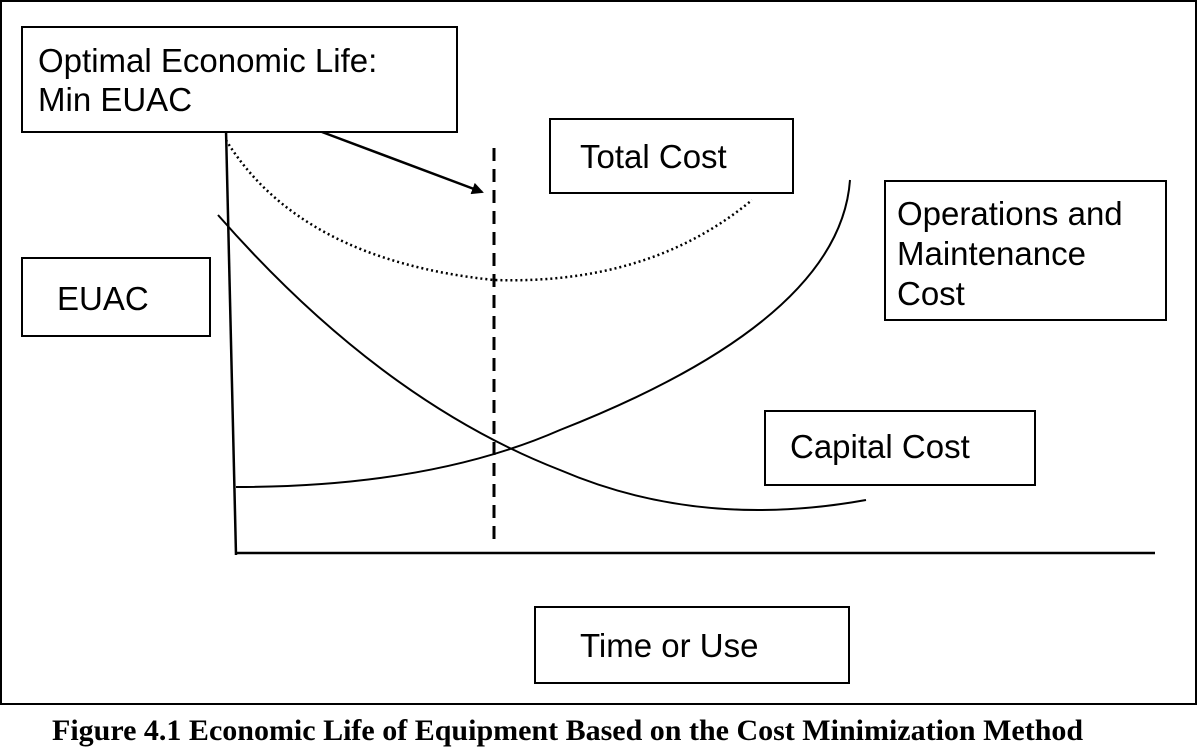 The width and height of the screenshot is (1200, 749). What do you see at coordinates (931, 293) in the screenshot?
I see `om-cost-label-line: Cost` at bounding box center [931, 293].